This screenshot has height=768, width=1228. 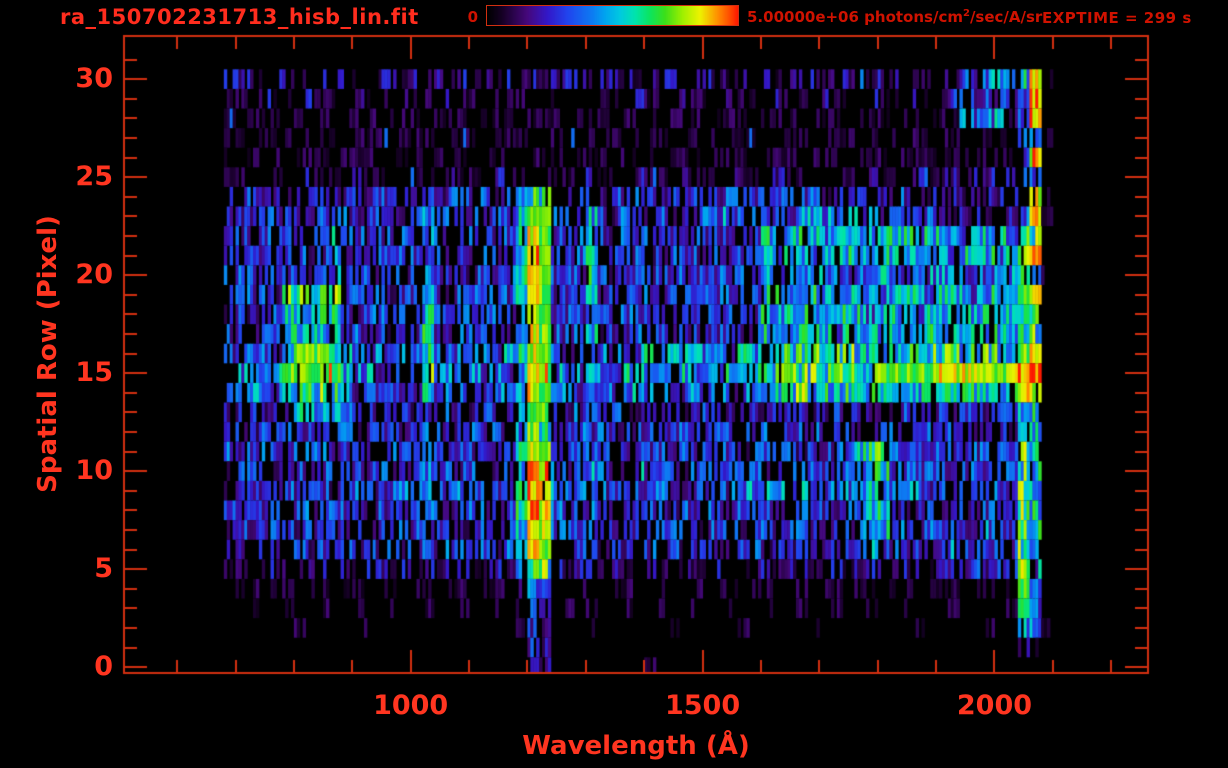 I want to click on x-tick-label: 1000, so click(x=411, y=705).